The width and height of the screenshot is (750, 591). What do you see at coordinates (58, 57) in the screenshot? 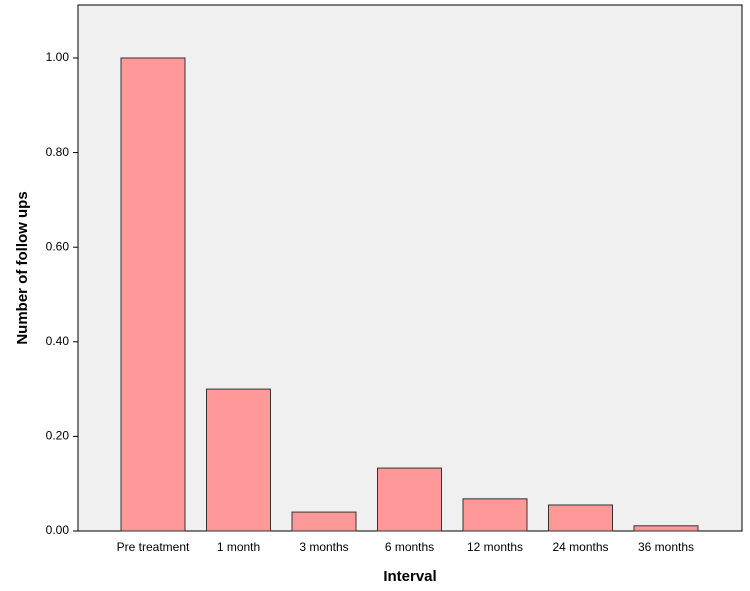
I see `y-tick-label: 1.00` at bounding box center [58, 57].